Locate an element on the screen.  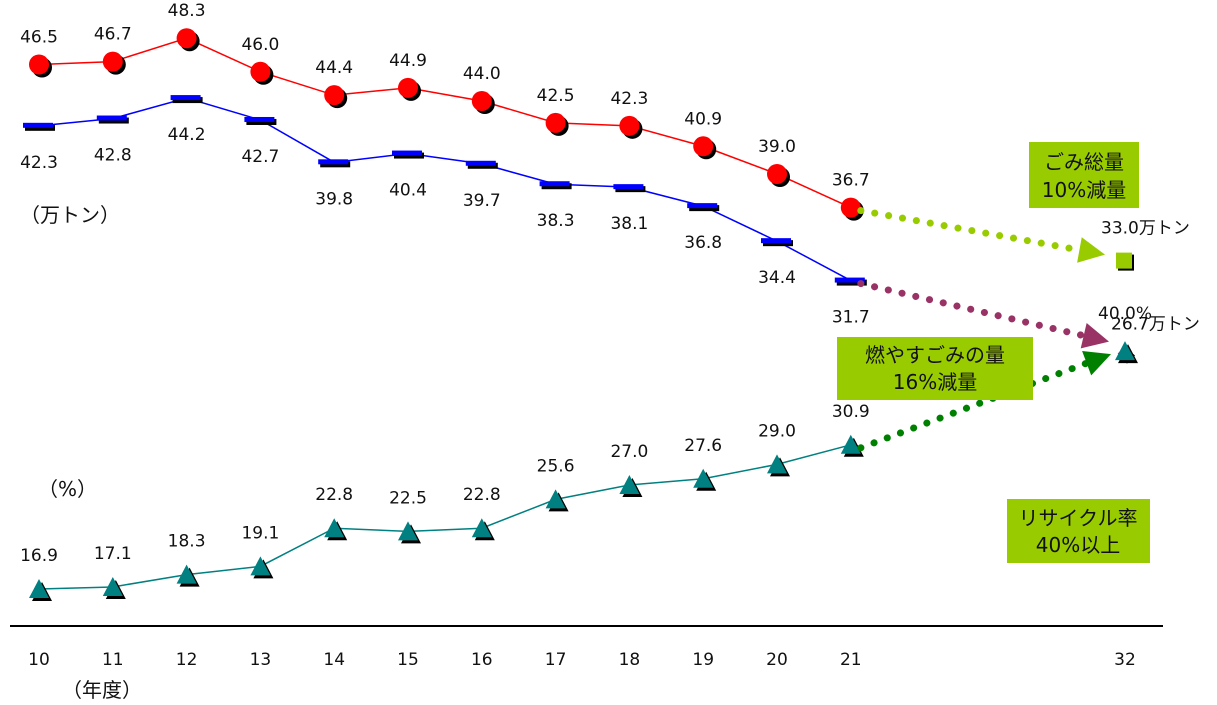
burnable-value-label: 38.3 is located at coordinates (556, 221).